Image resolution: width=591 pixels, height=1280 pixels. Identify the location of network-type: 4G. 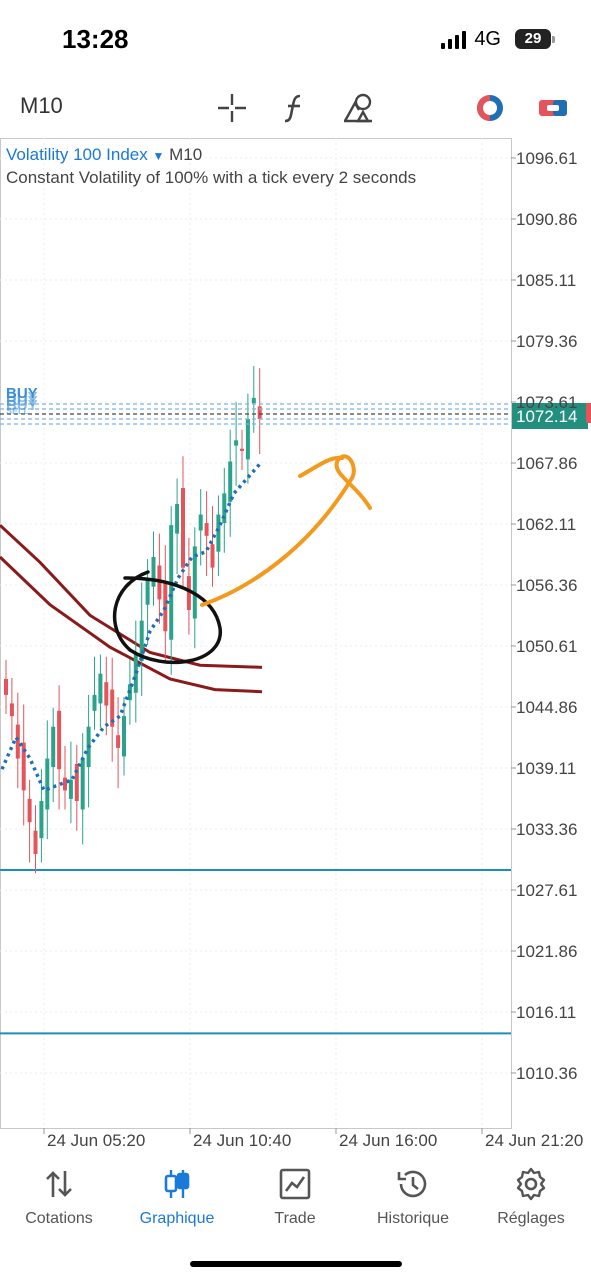
(487, 39).